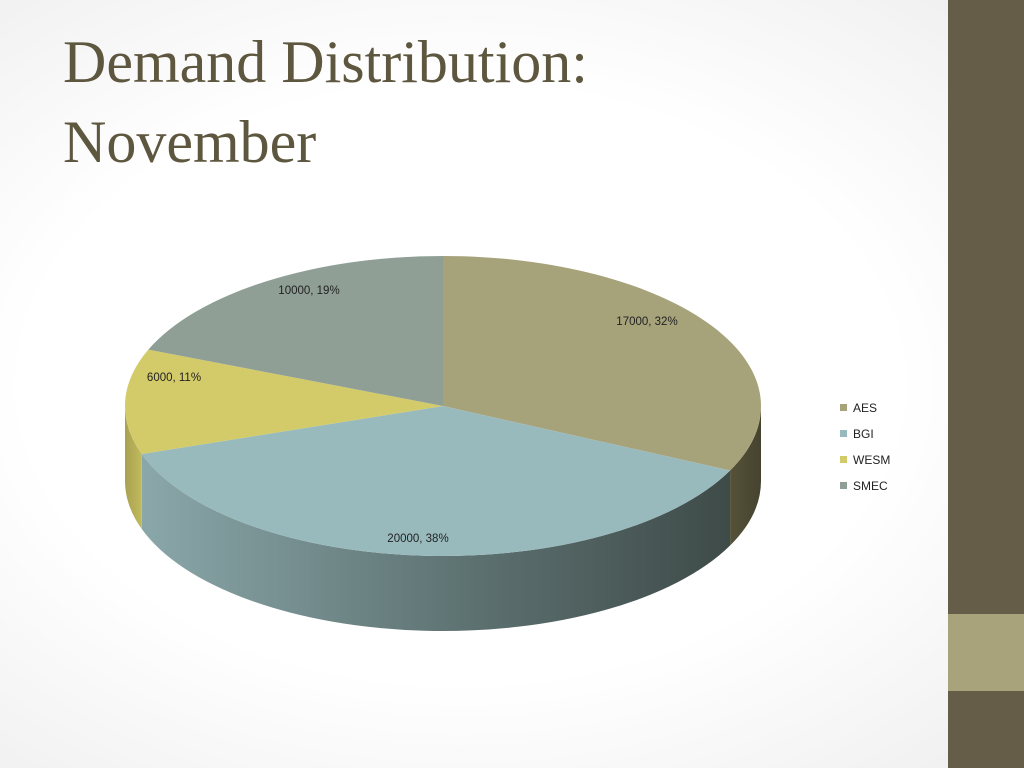 This screenshot has width=1024, height=768. I want to click on legend-label-wesm: WESM, so click(871, 460).